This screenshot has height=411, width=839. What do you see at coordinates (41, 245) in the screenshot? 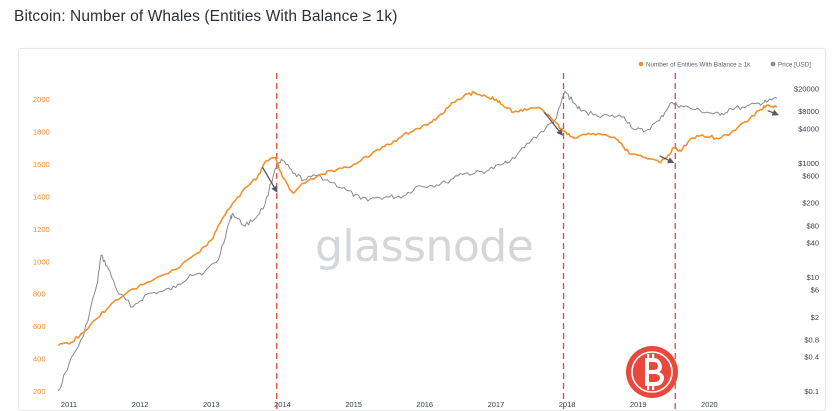
I see `y-axis-left: 200 400 600 800 1000 1200 1400 1600 1800 2000` at bounding box center [41, 245].